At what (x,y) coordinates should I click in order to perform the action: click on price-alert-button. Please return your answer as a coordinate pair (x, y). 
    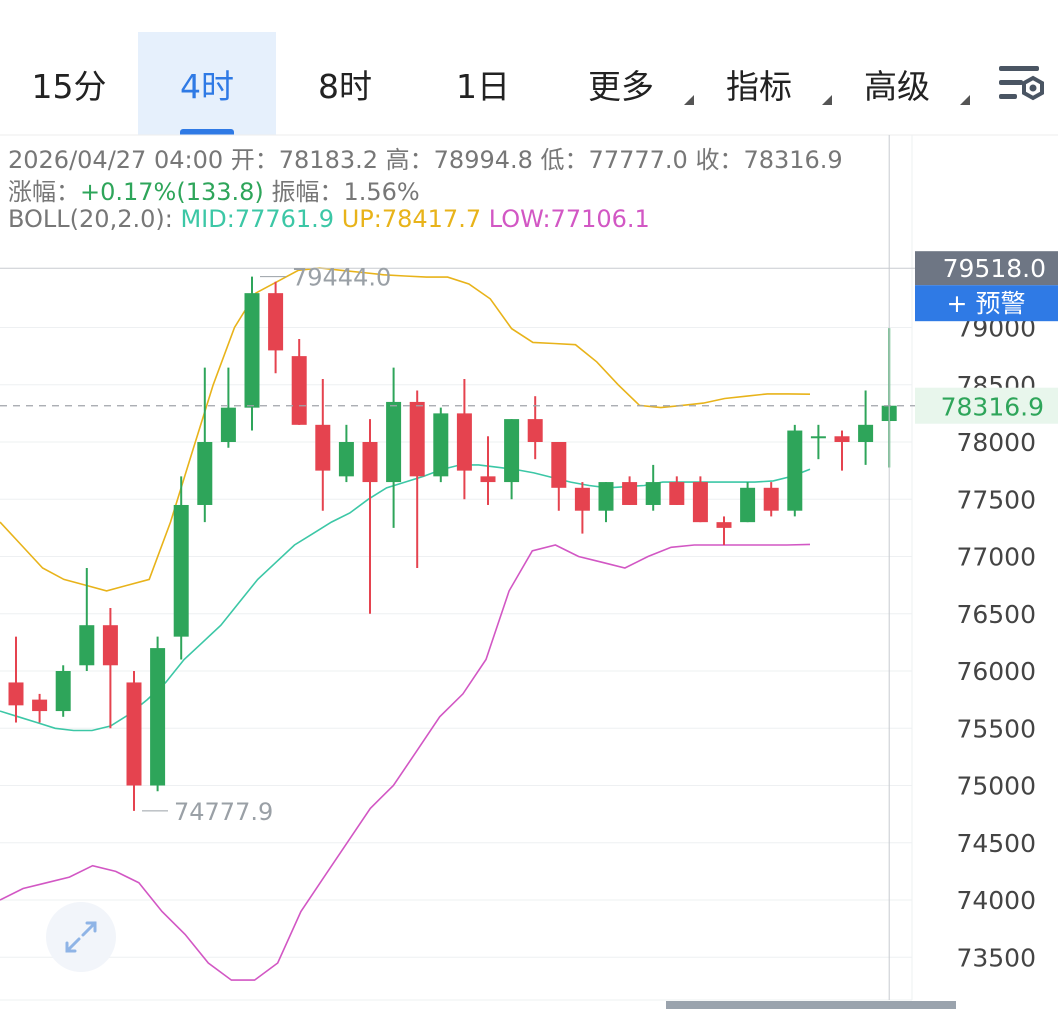
    Looking at the image, I should click on (986, 303).